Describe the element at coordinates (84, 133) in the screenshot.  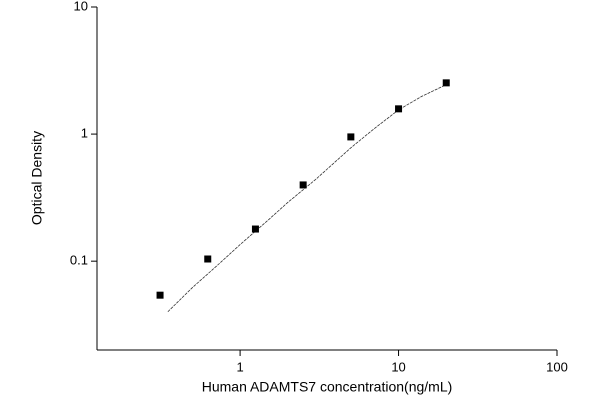
I see `y-tick-label: 1` at that location.